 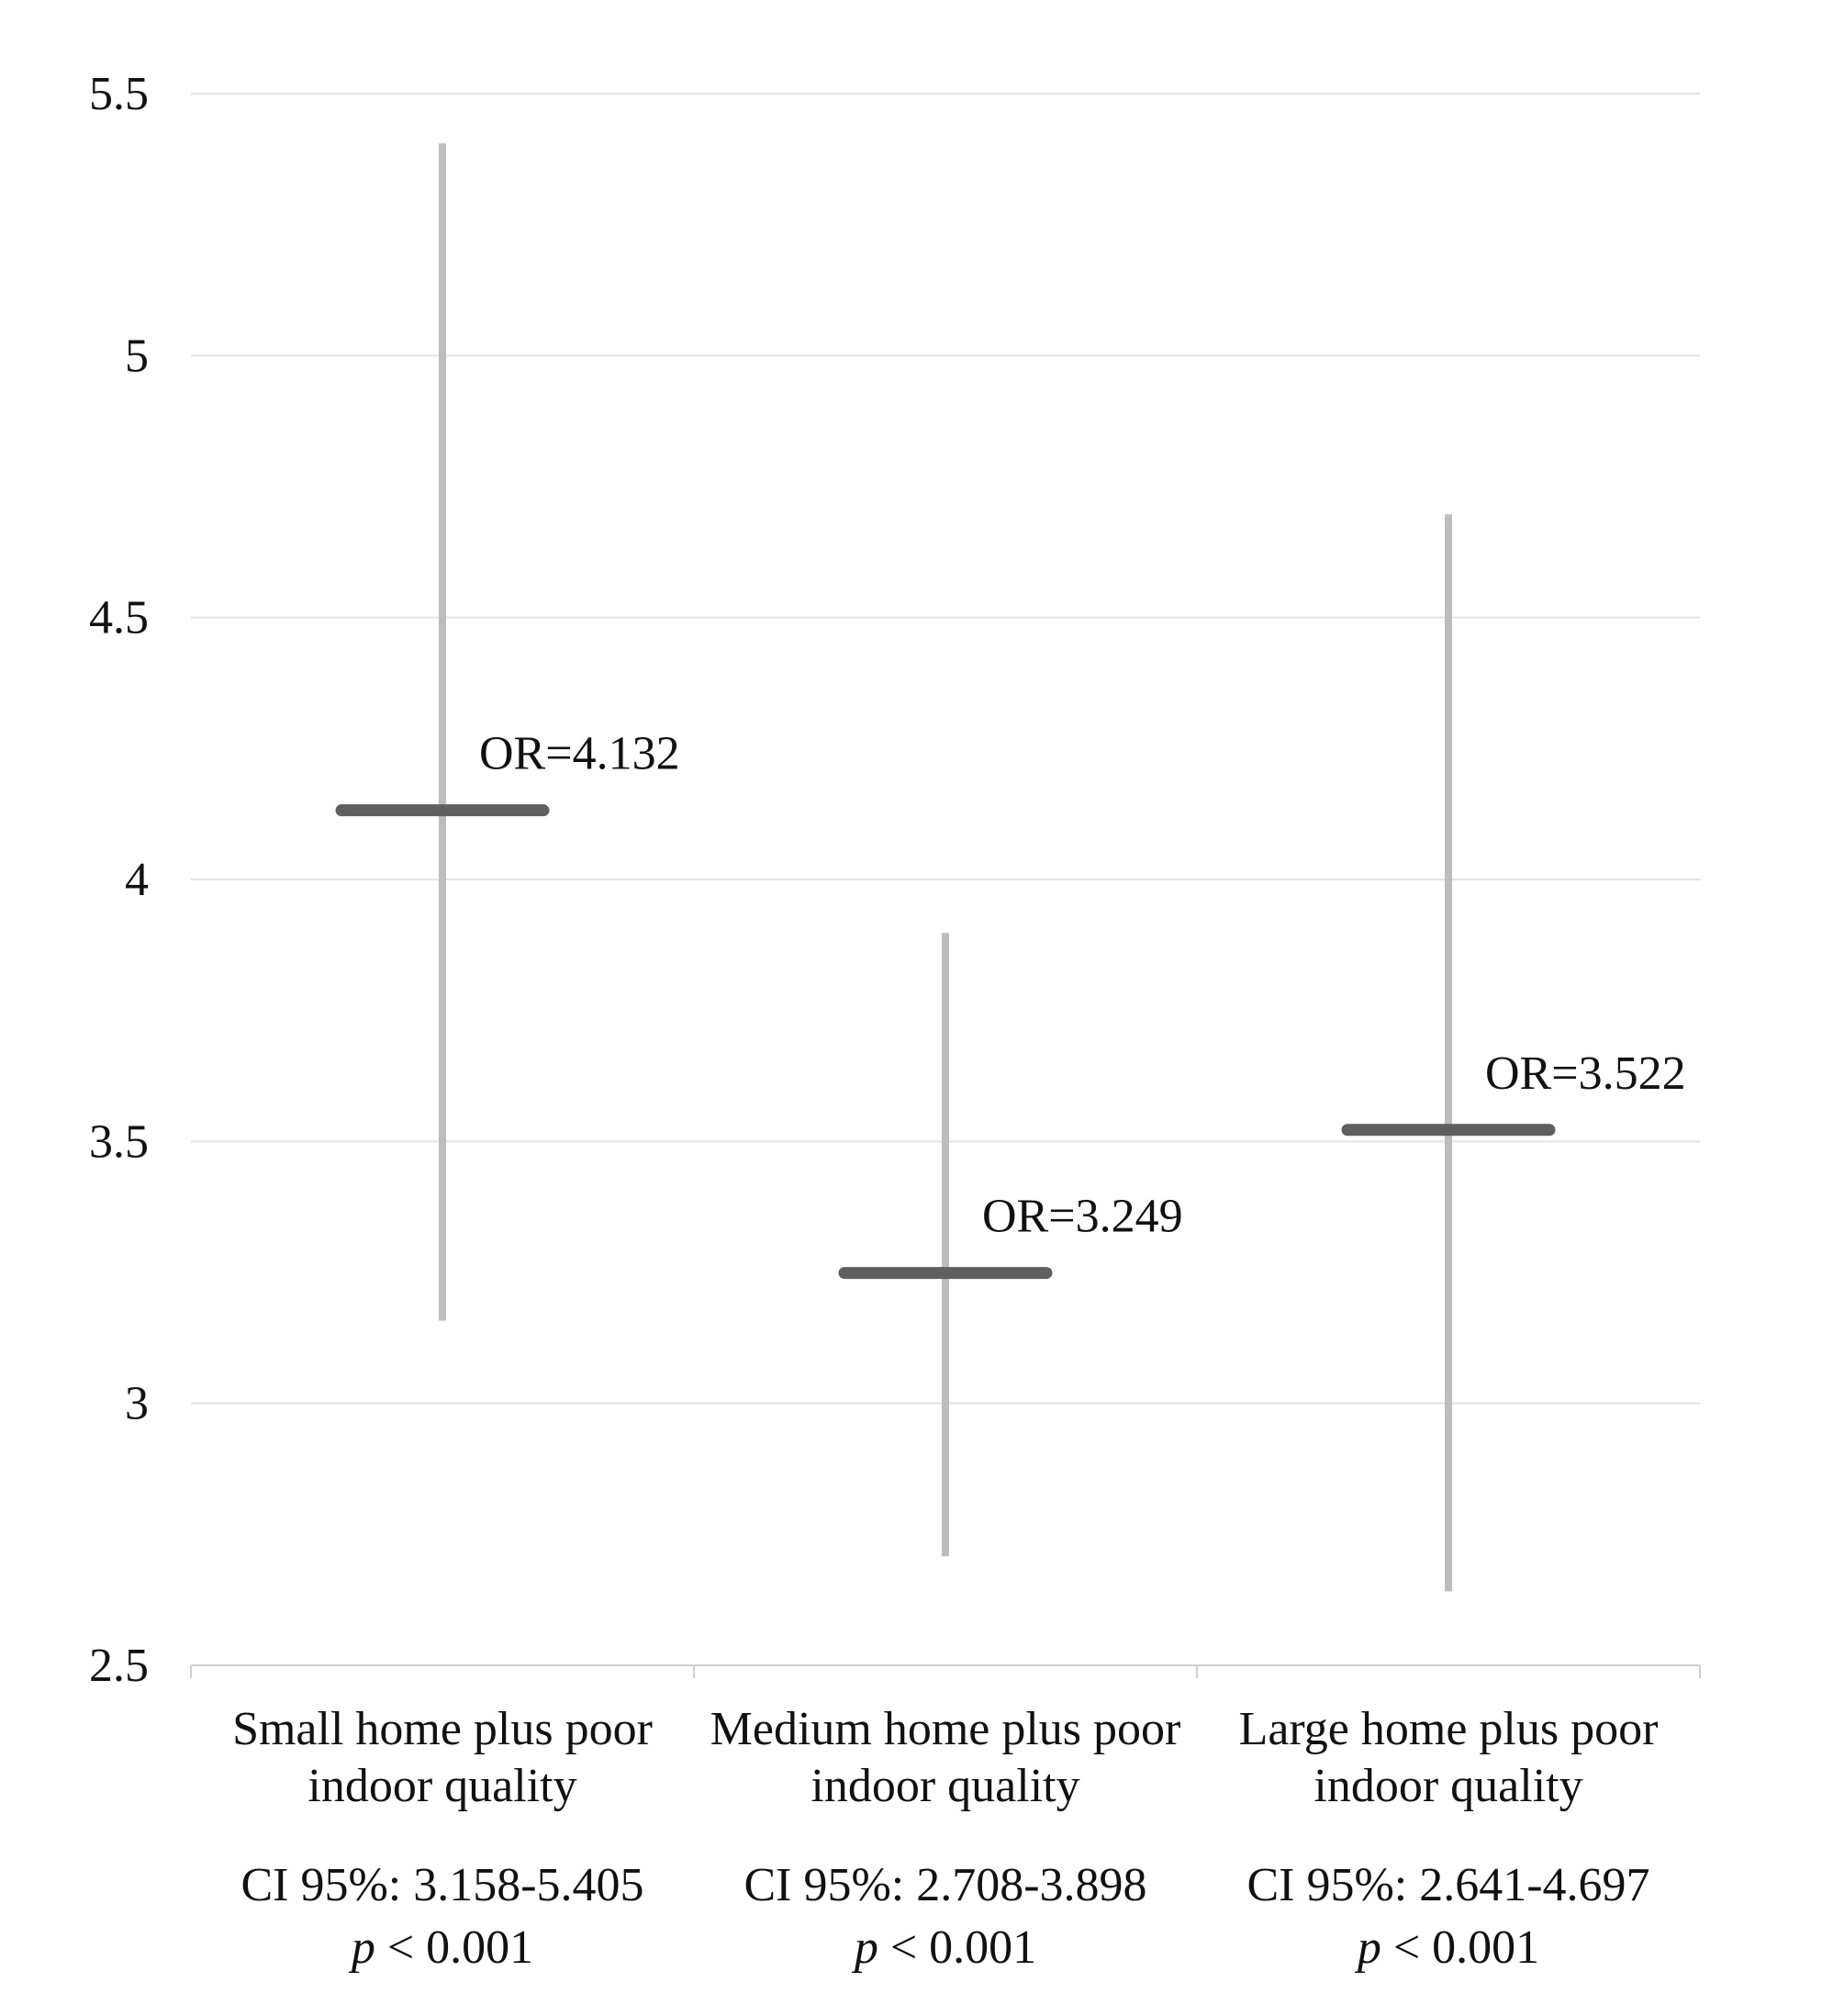 I want to click on y-tick-label: 3.5, so click(x=119, y=1141).